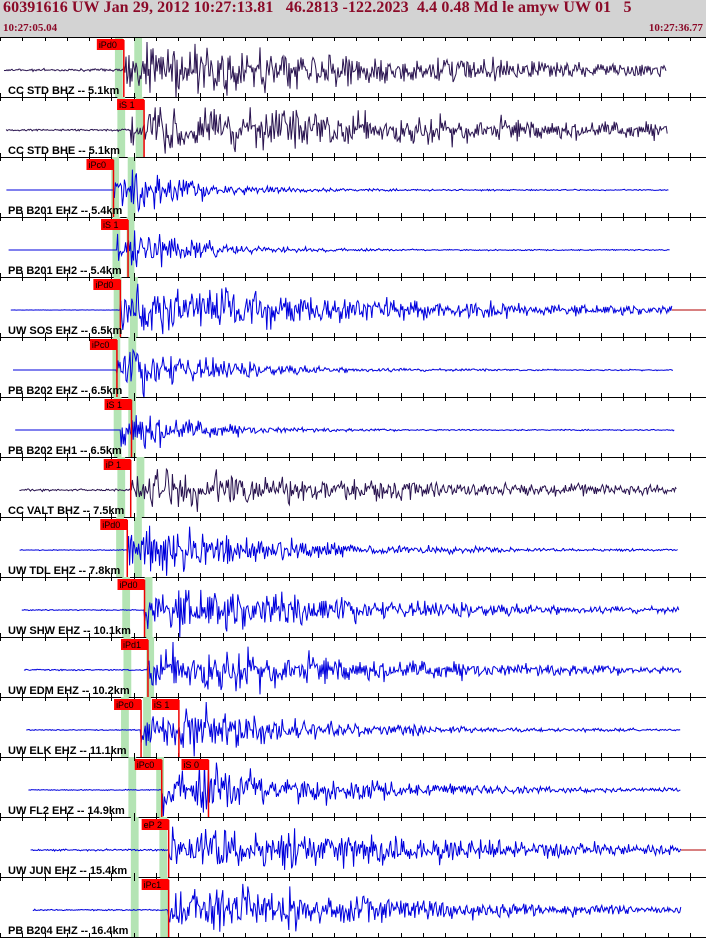  What do you see at coordinates (65, 211) in the screenshot?
I see `station-label: PB B201 EHZ -- 5.4km` at bounding box center [65, 211].